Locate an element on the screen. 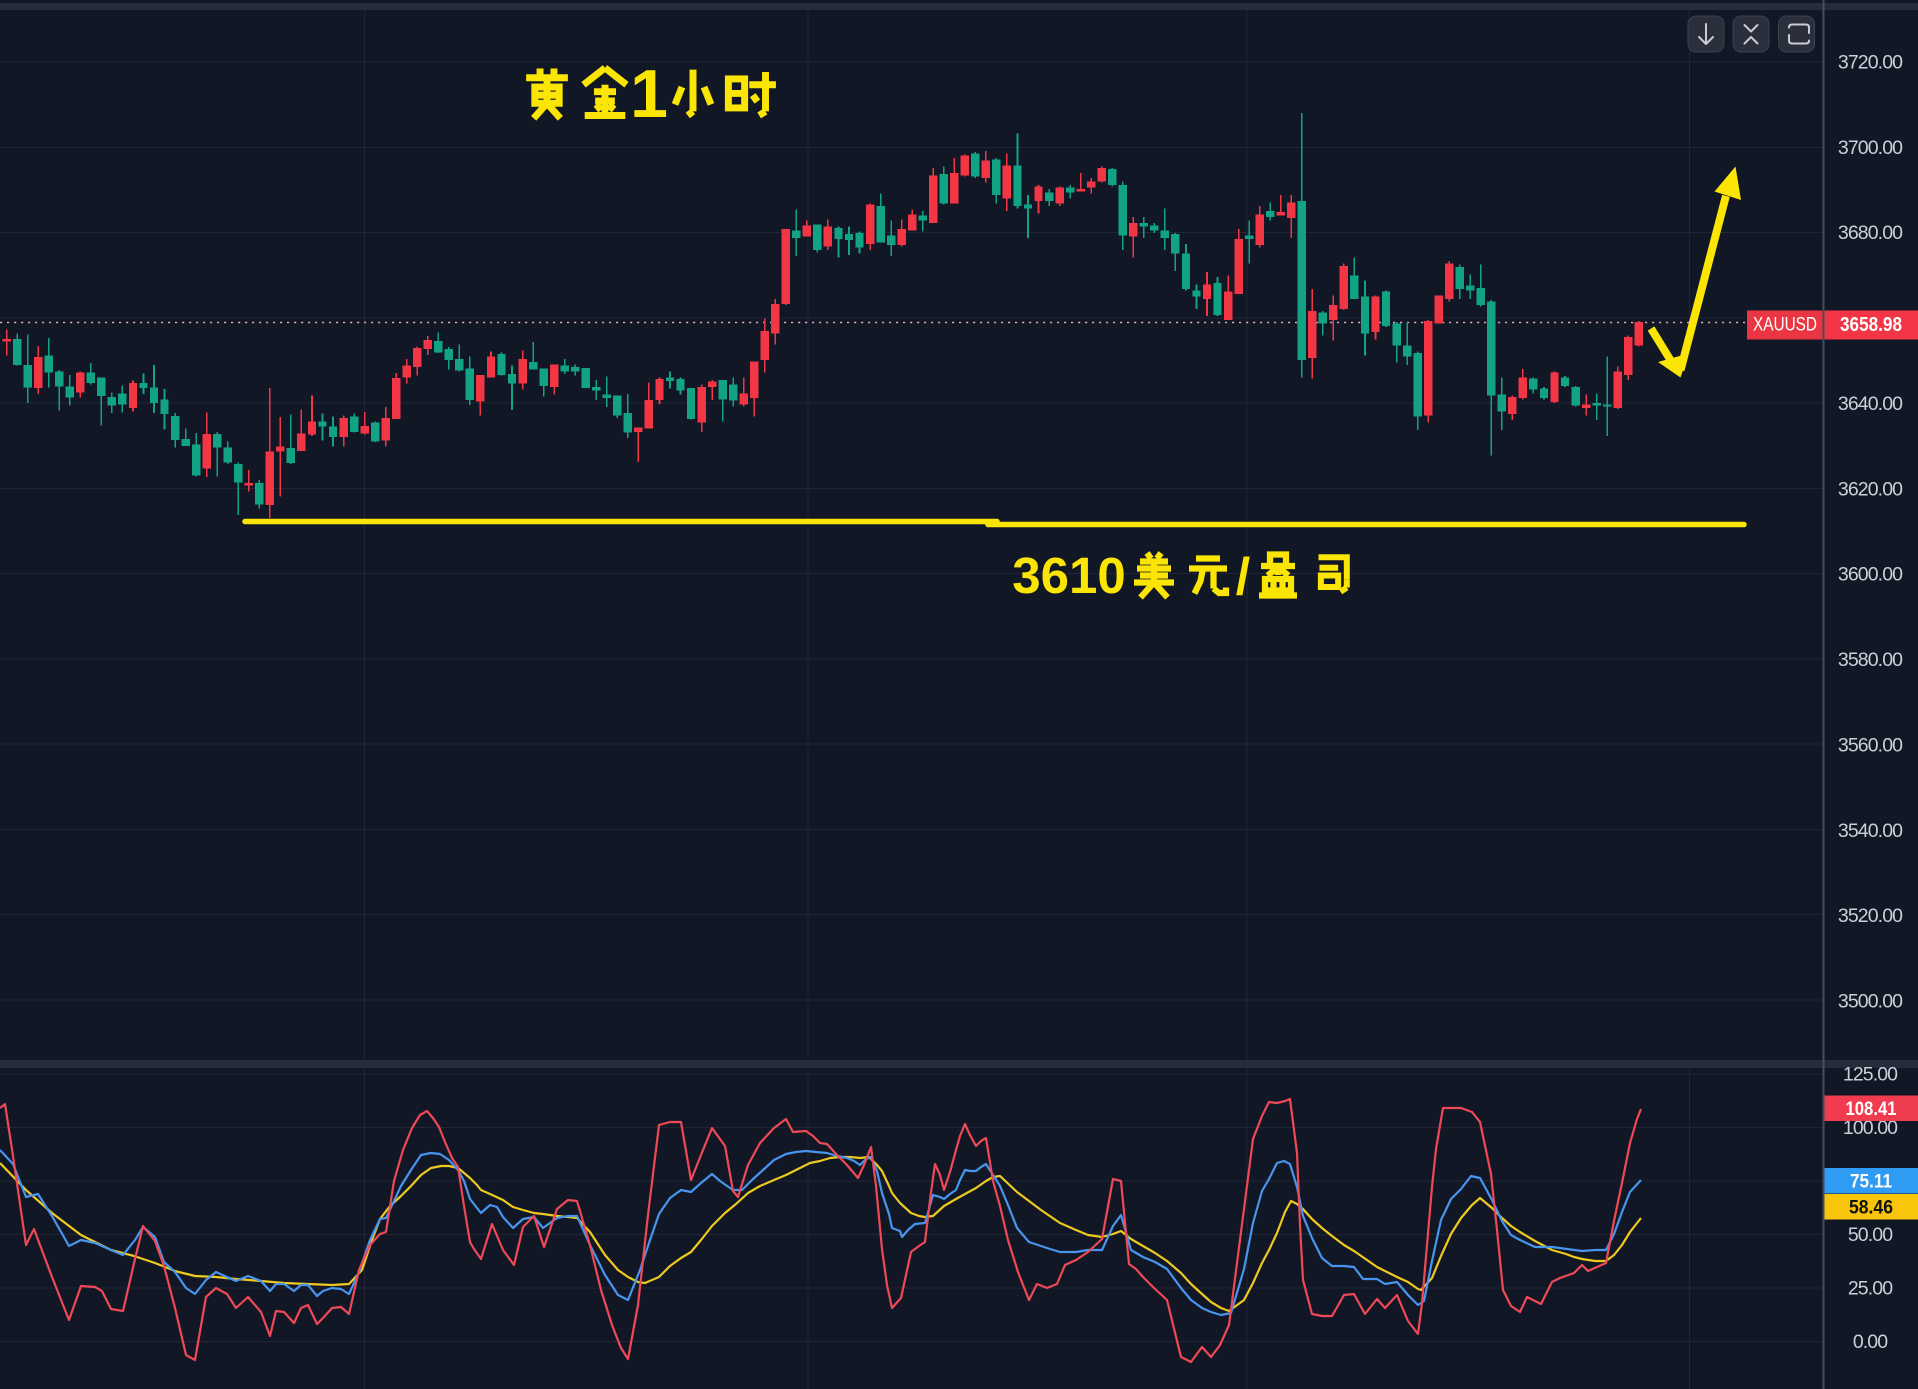  svg-text: 108.41 is located at coordinates (1871, 1109).